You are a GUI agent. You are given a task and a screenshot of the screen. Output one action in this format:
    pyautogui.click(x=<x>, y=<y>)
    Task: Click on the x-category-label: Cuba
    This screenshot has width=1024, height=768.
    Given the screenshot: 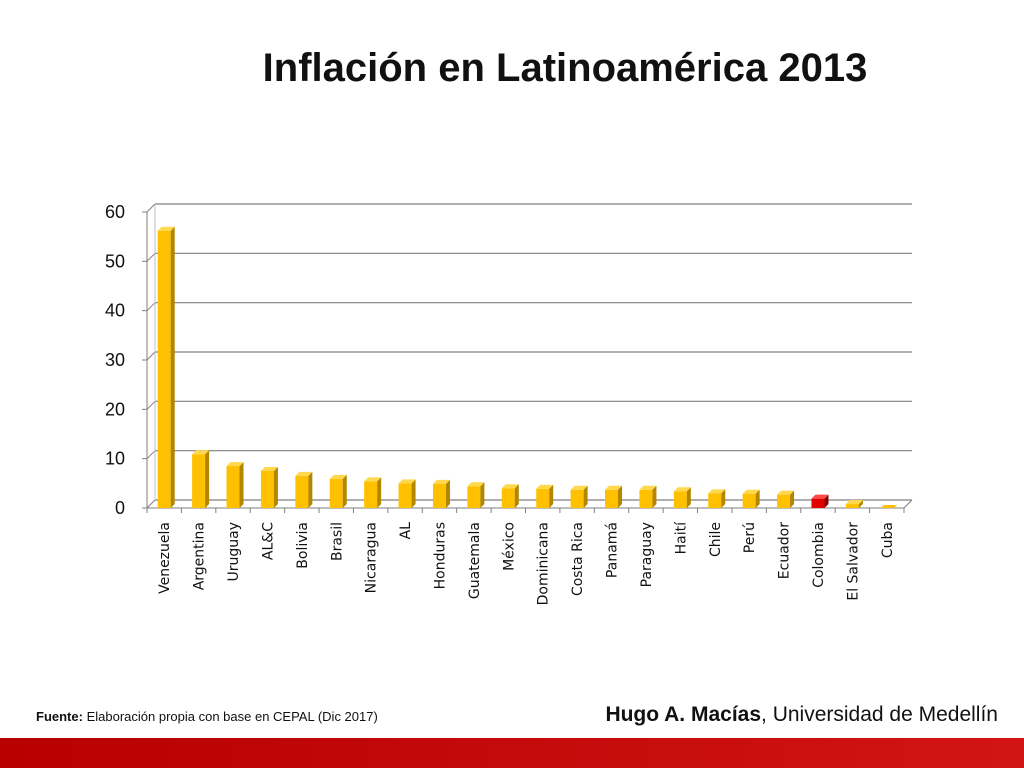 What is the action you would take?
    pyautogui.click(x=888, y=540)
    